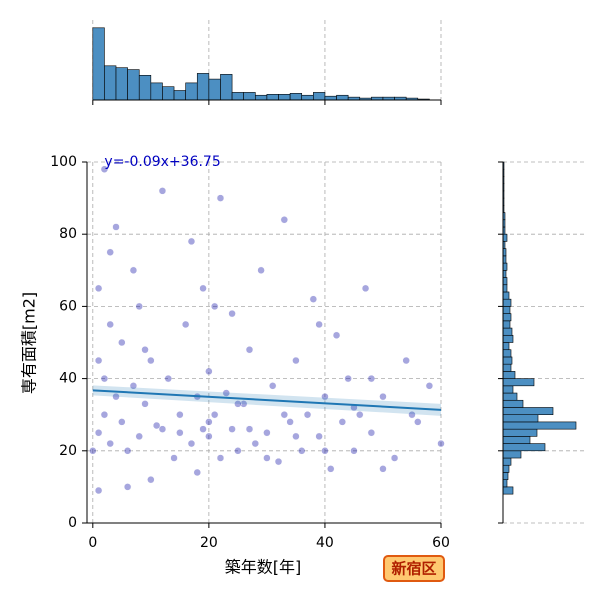  Describe the element at coordinates (63, 162) in the screenshot. I see `y-tick-label: 100` at that location.